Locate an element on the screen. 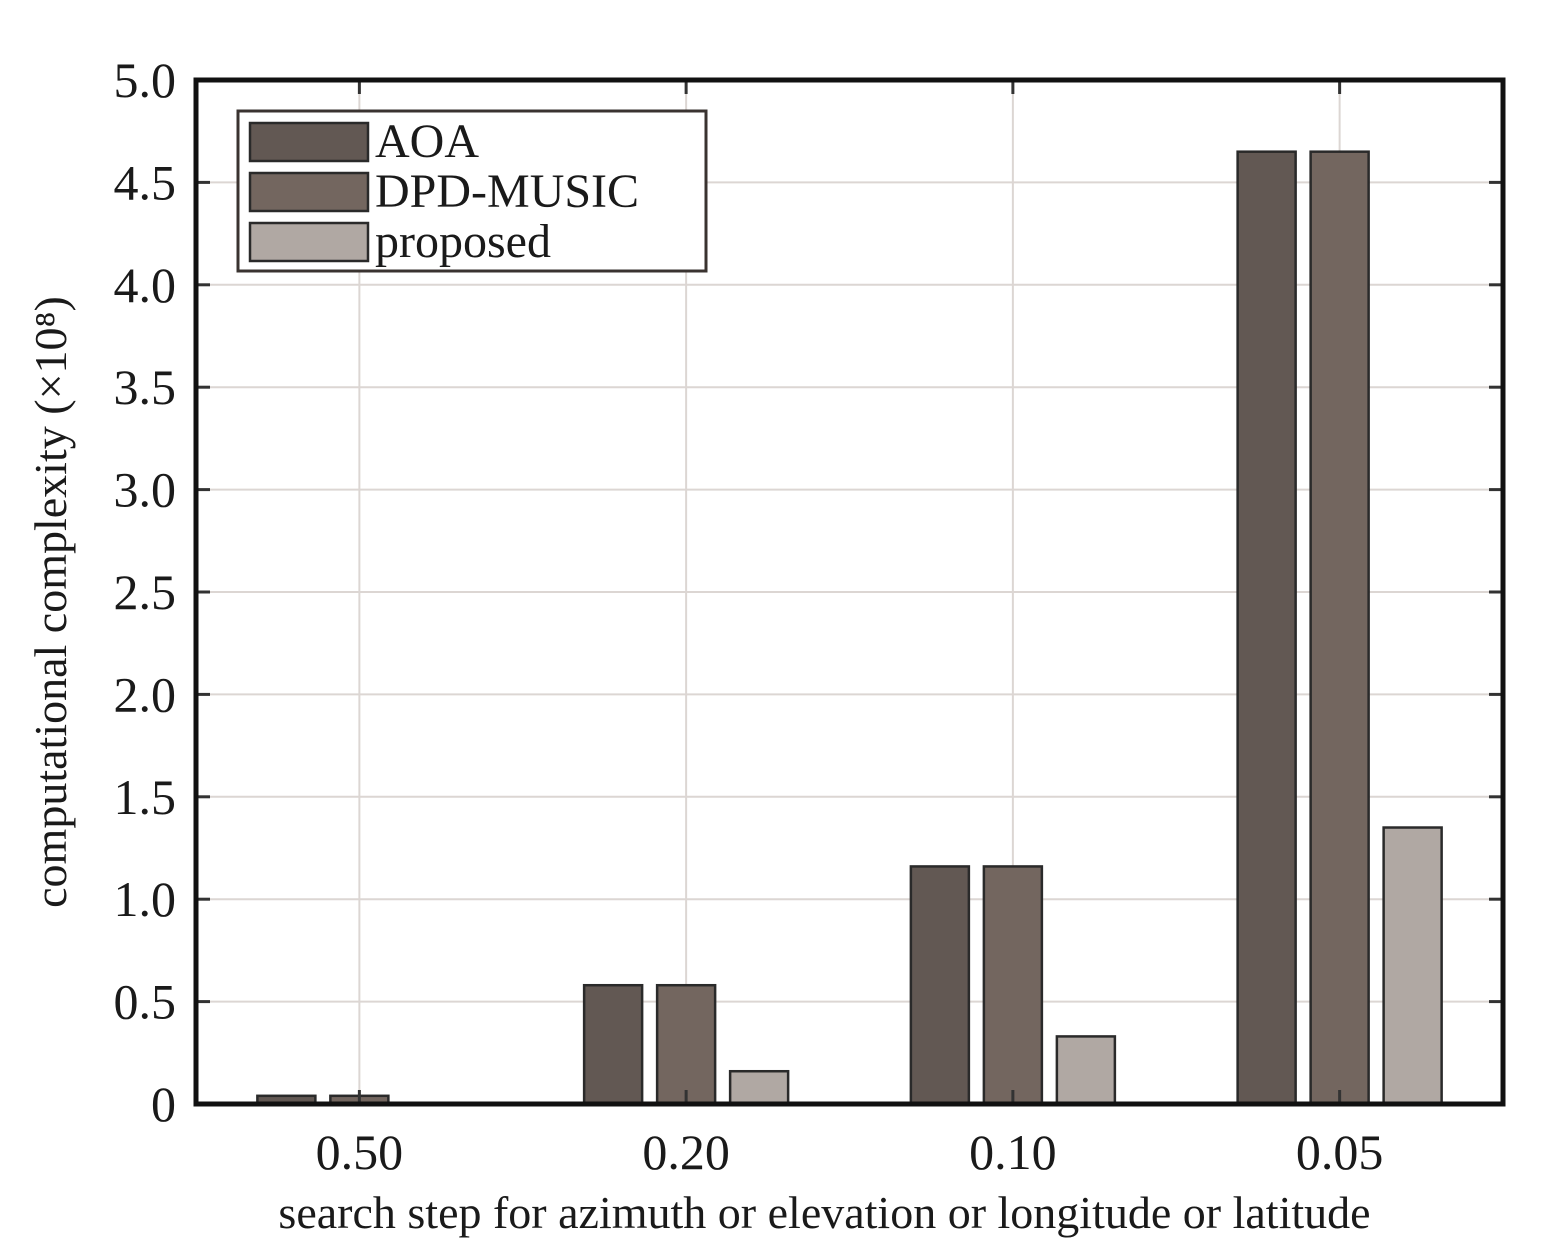 The width and height of the screenshot is (1558, 1256). y-tick-label: 0 is located at coordinates (163, 1104).